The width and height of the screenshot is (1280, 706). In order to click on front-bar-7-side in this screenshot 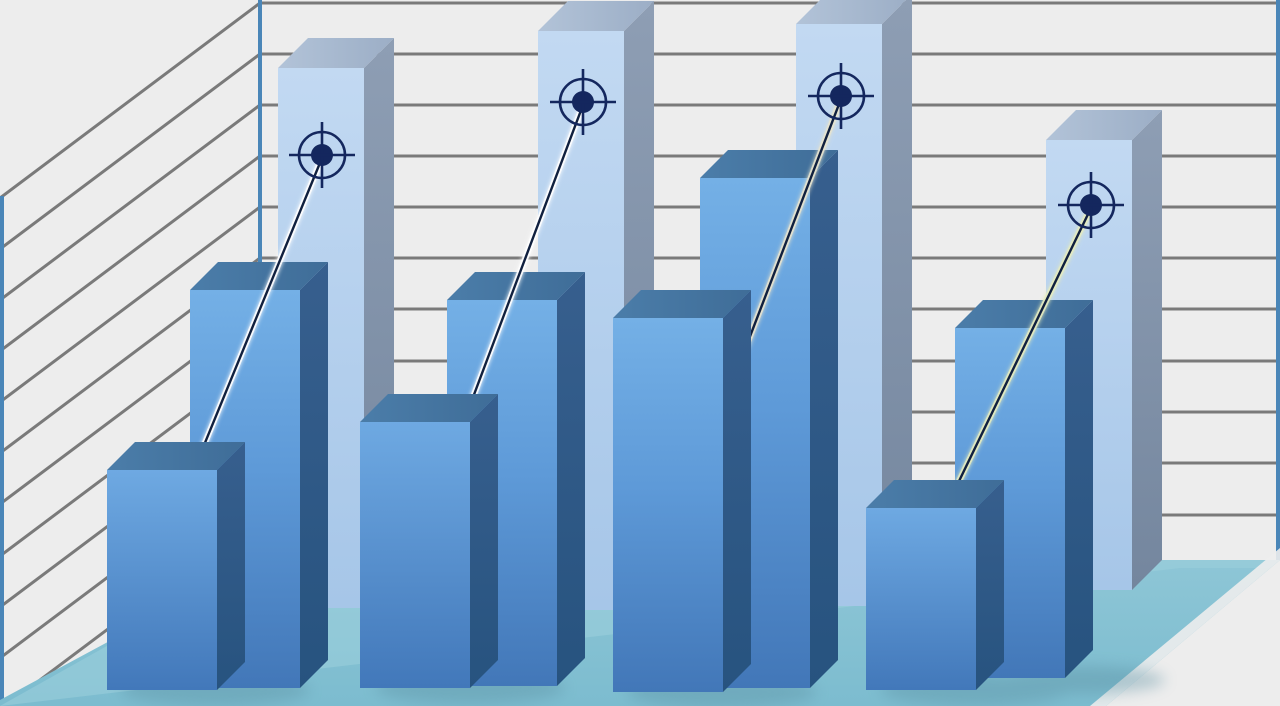, I will do `click(990, 585)`.